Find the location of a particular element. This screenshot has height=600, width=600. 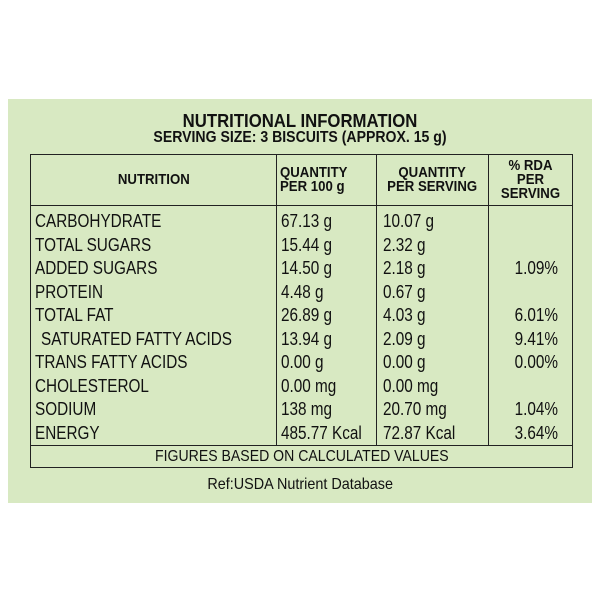

quantity-per-100g: 15.44 g is located at coordinates (326, 245).